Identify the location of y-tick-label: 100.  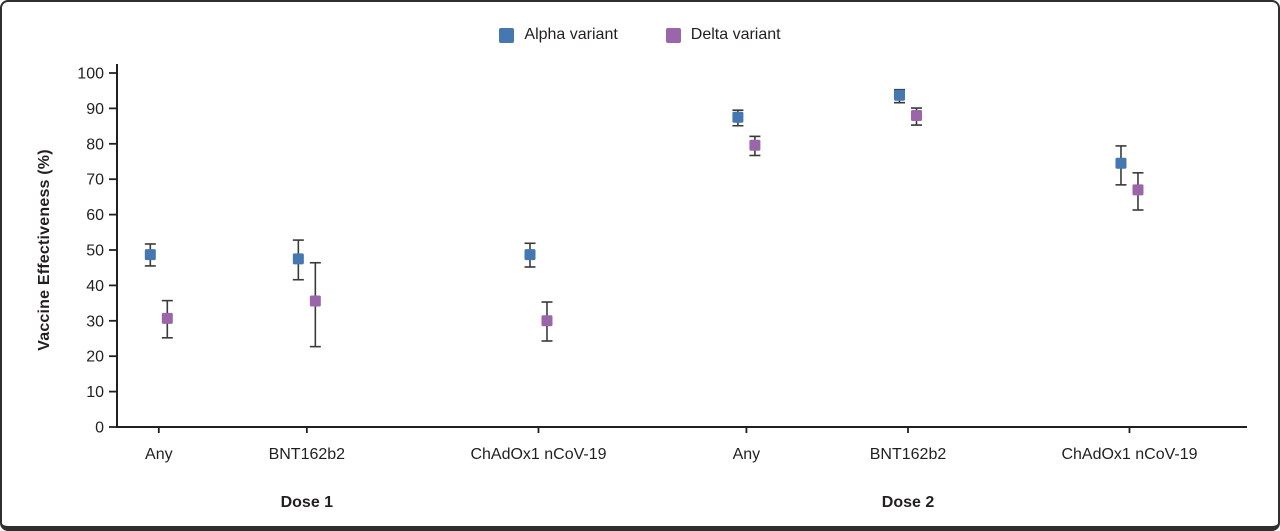
(90, 74).